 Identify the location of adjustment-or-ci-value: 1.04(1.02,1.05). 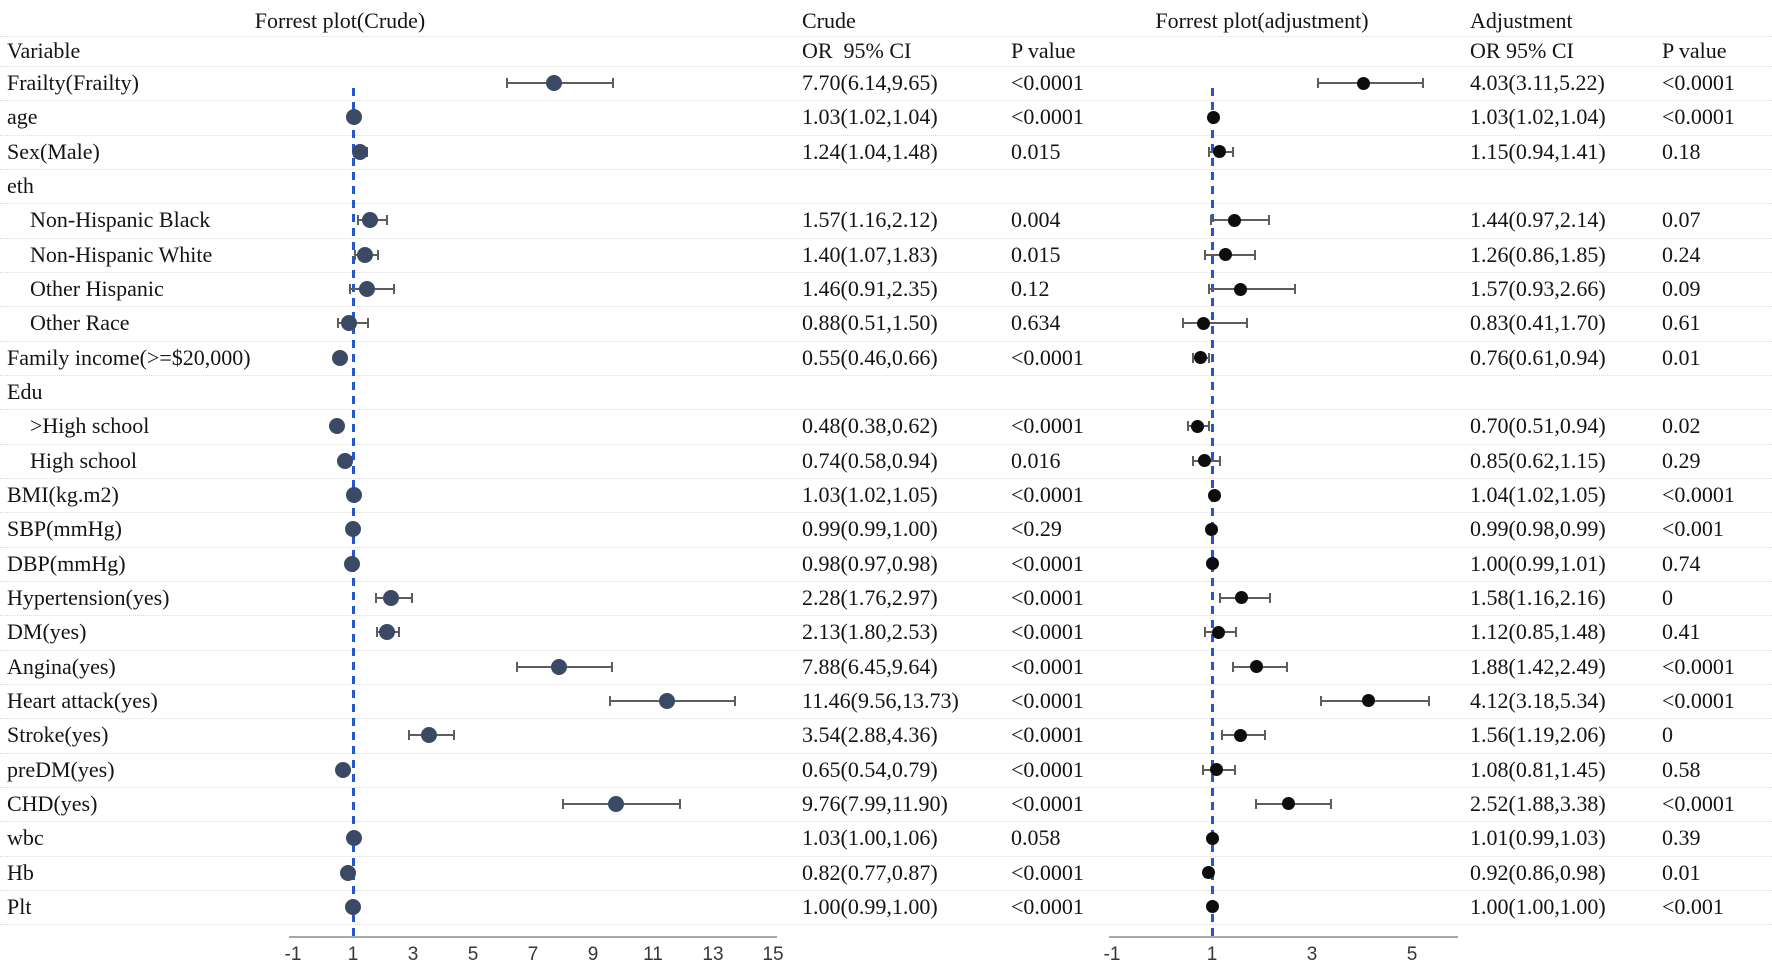
(1538, 494).